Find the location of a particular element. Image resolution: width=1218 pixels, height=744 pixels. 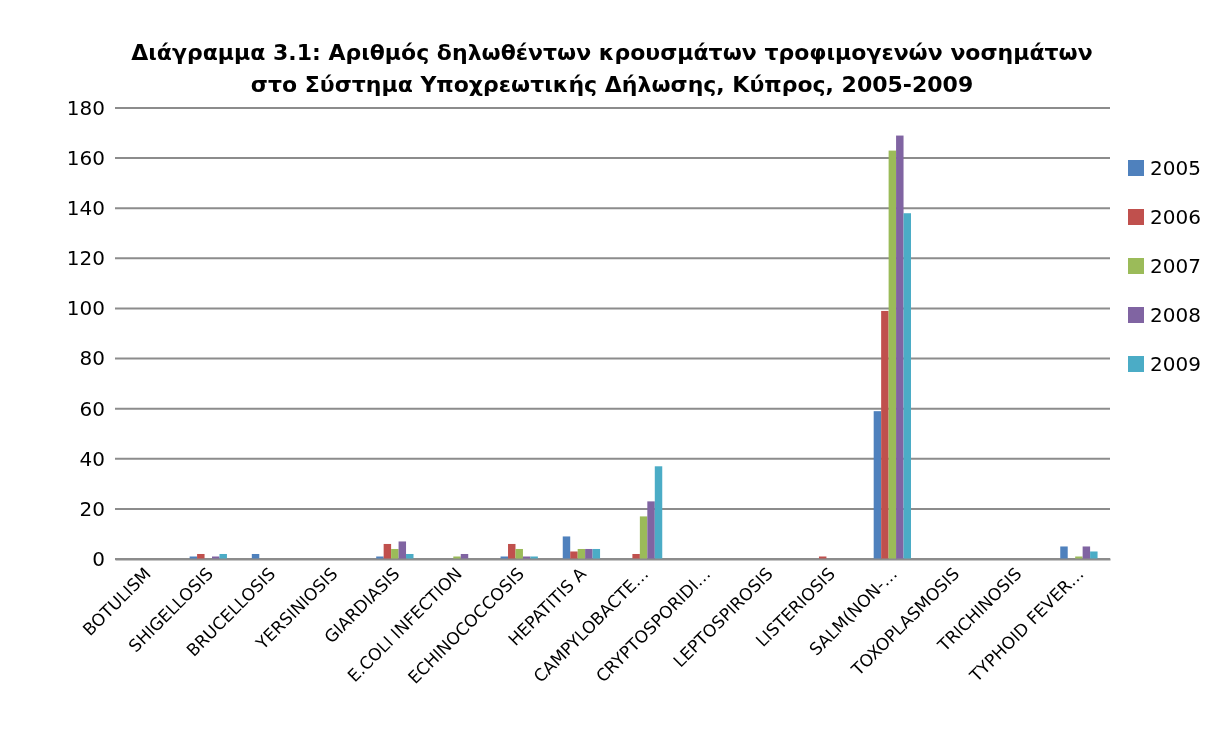

legend-label: 2008 is located at coordinates (1175, 315).